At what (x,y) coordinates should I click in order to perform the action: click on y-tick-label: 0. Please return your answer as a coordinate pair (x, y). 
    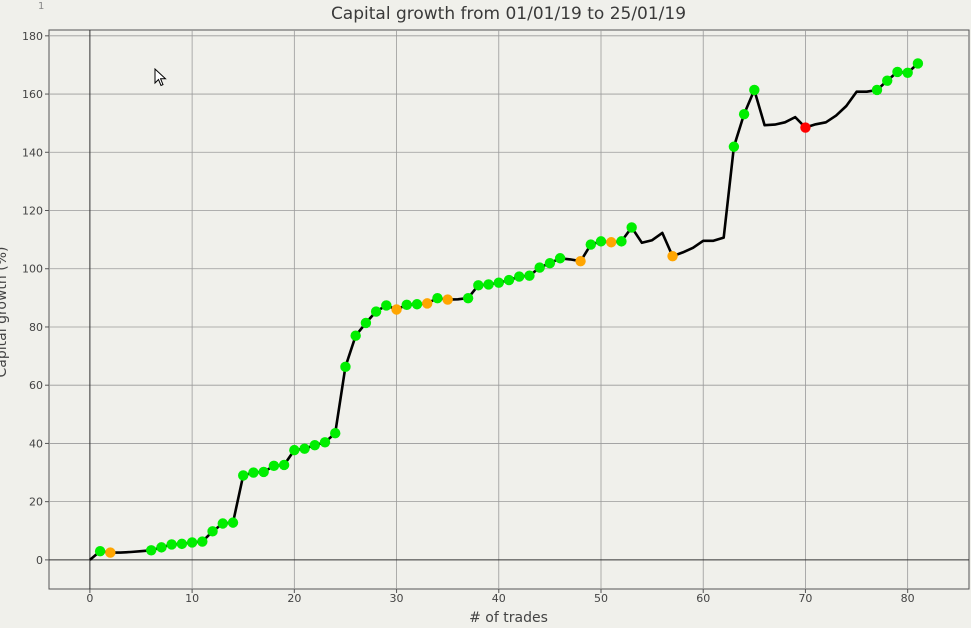
    Looking at the image, I should click on (39, 560).